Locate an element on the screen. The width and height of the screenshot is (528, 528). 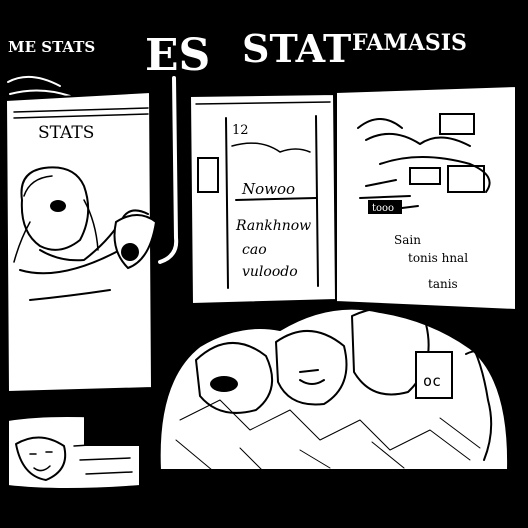
crowd-mask-label: oc is located at coordinates (432, 381).